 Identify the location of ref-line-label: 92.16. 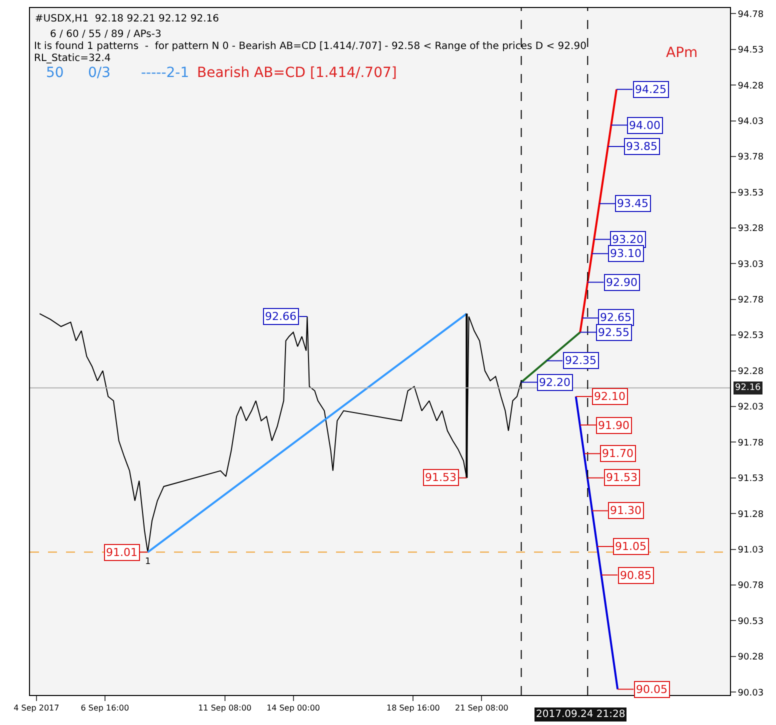
(748, 388).